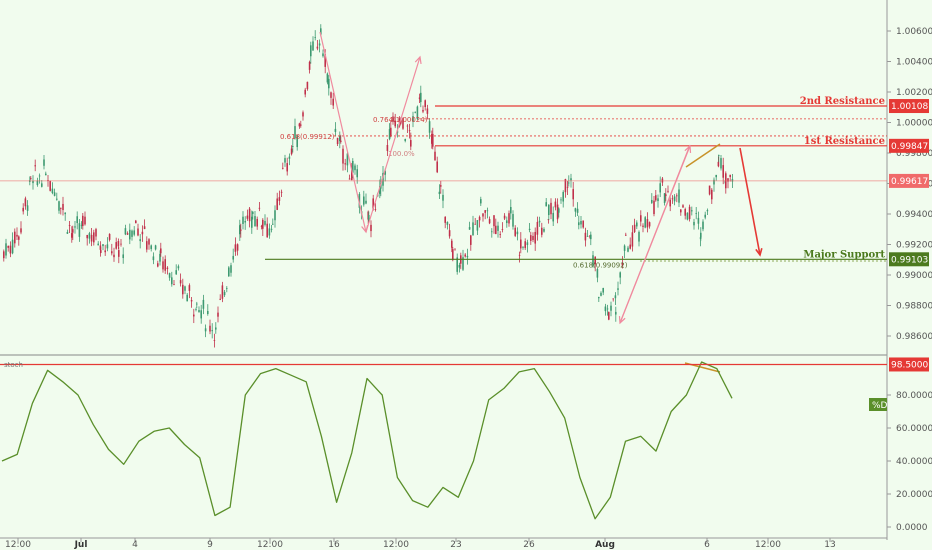  Describe the element at coordinates (909, 182) in the screenshot. I see `current-price-badge-text: 0.99617` at that location.